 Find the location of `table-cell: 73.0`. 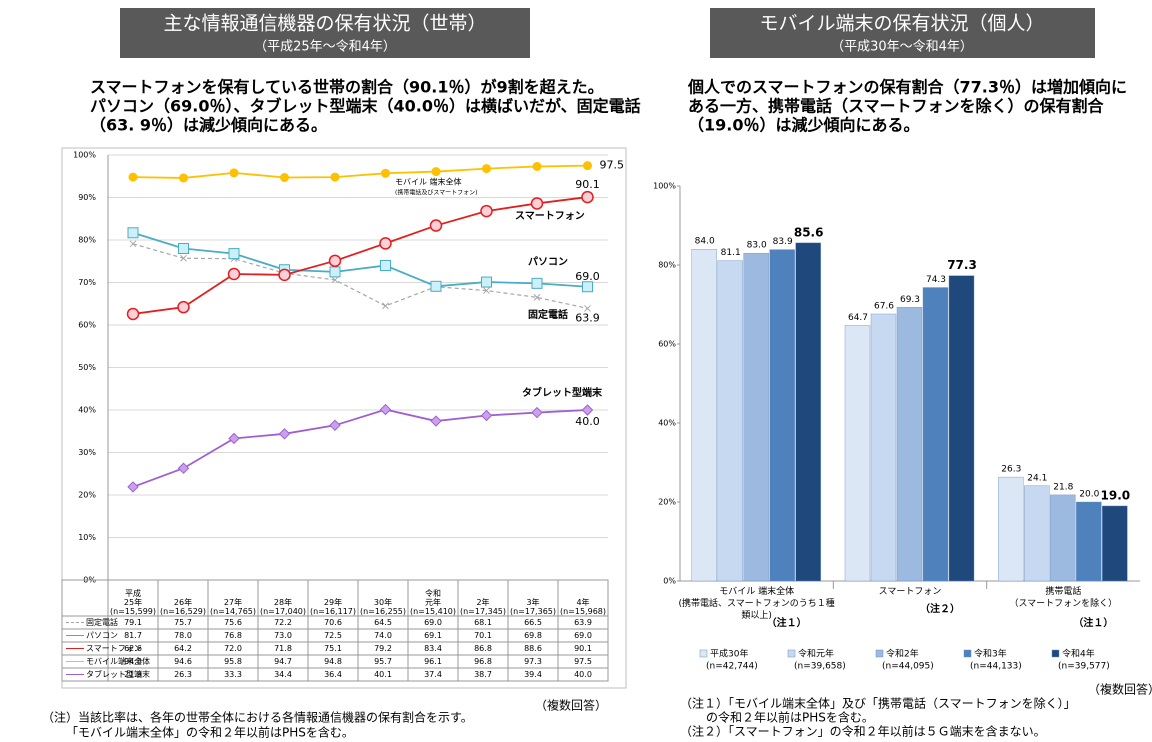

table-cell: 73.0 is located at coordinates (283, 635).